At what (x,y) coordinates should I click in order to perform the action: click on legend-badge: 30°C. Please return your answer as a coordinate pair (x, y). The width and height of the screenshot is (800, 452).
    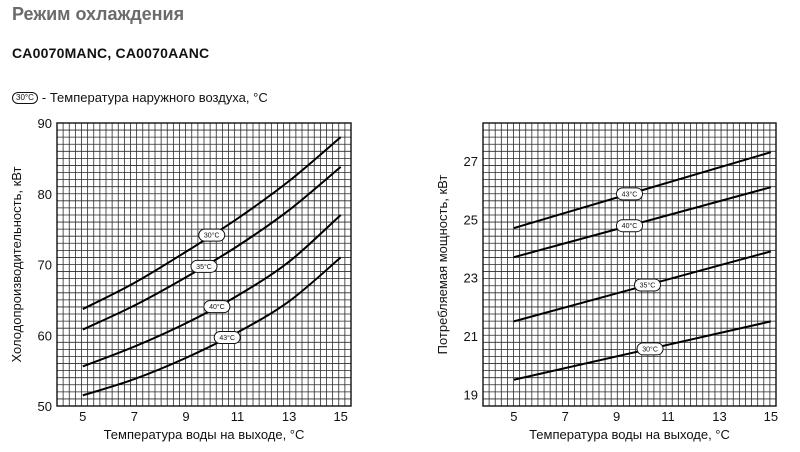
    Looking at the image, I should click on (25, 97).